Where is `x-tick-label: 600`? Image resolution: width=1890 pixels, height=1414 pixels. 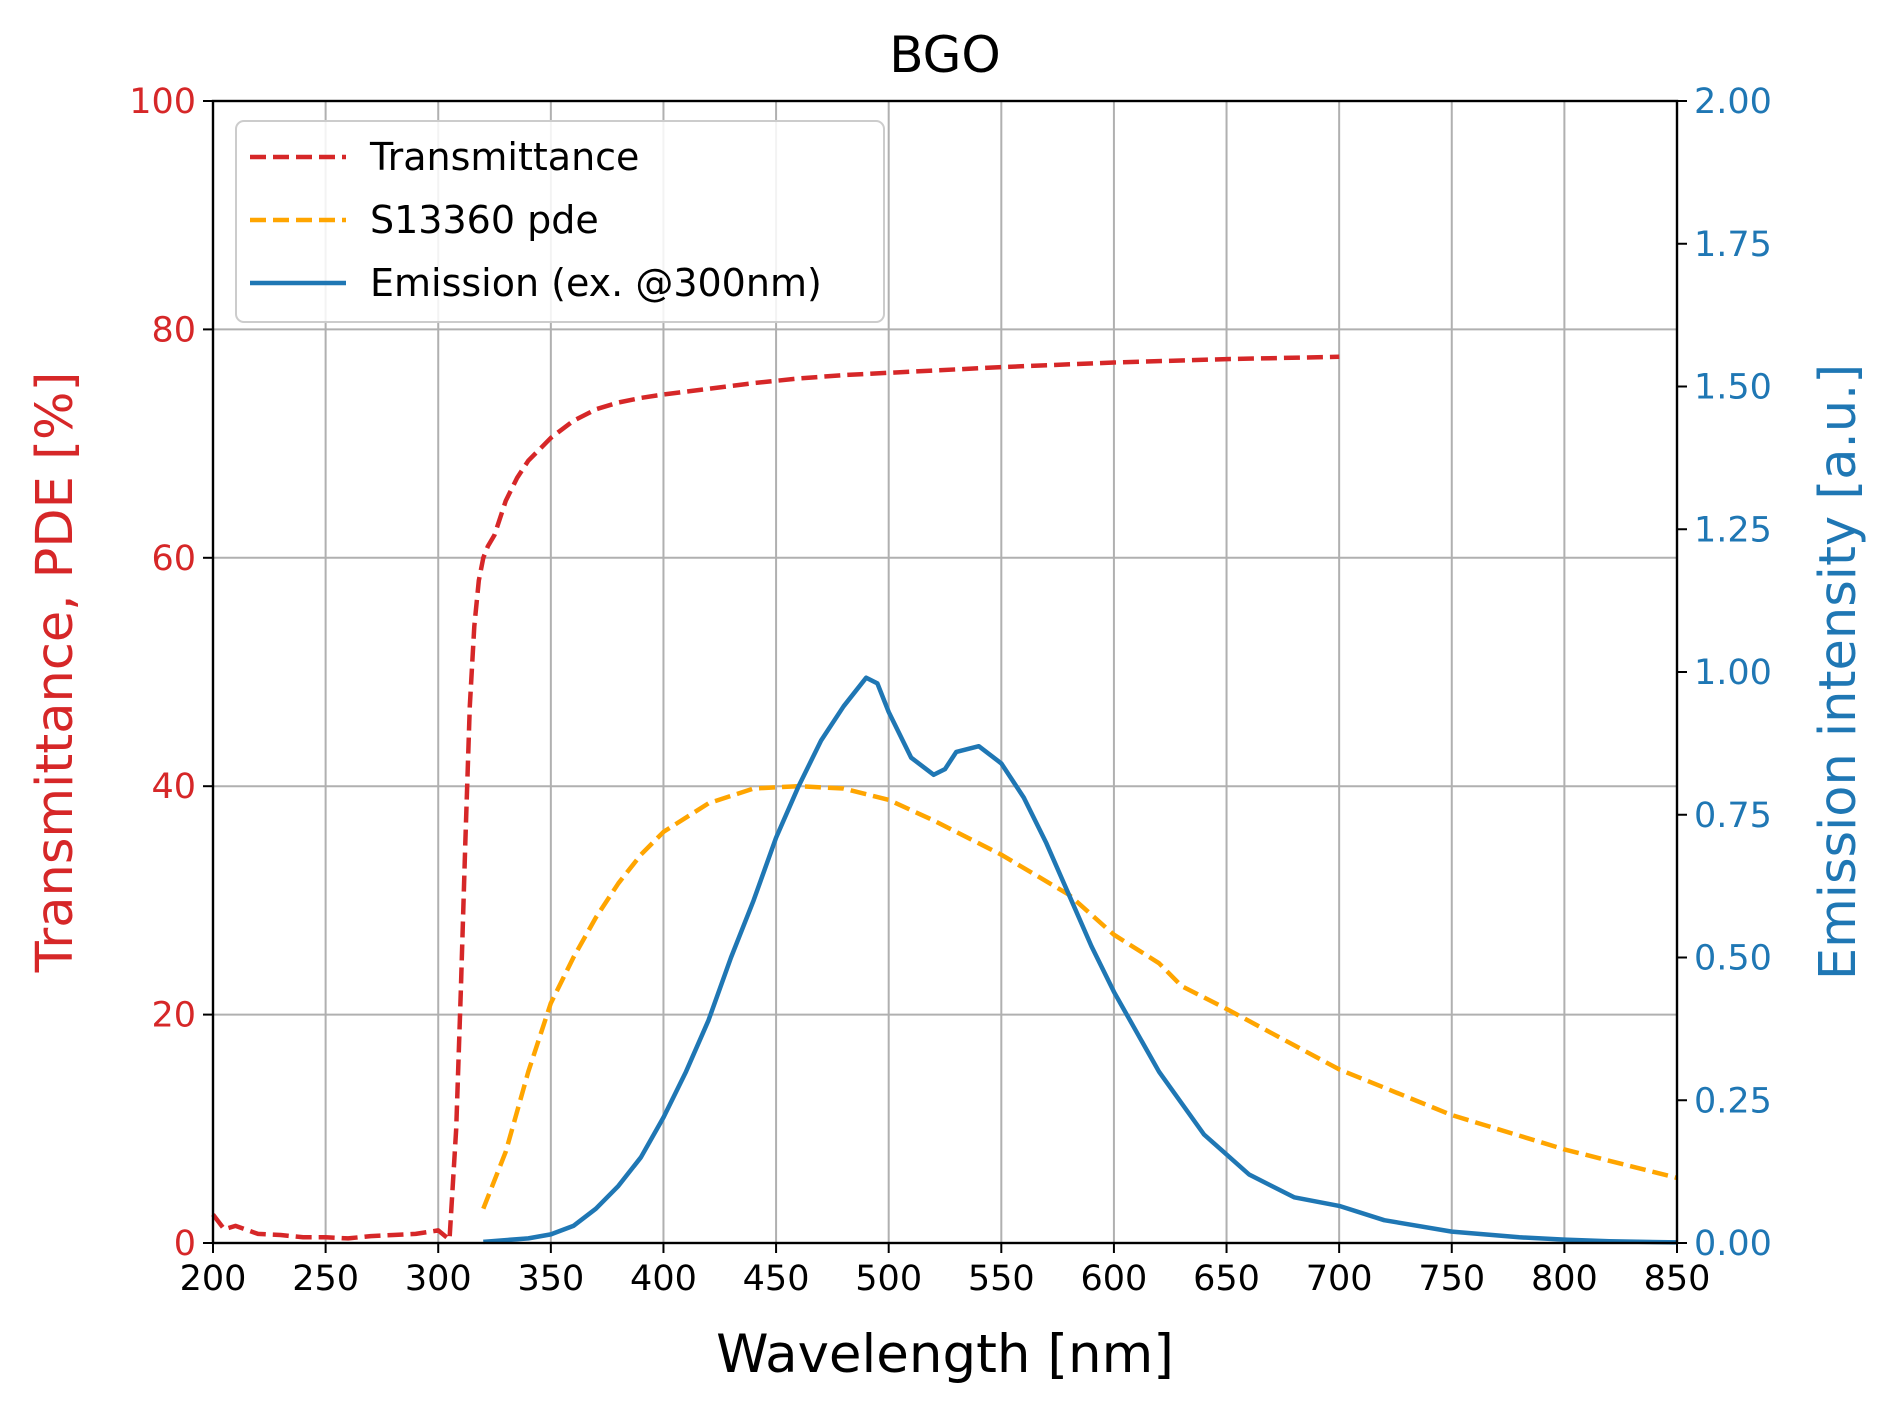 x-tick-label: 600 is located at coordinates (1114, 1279).